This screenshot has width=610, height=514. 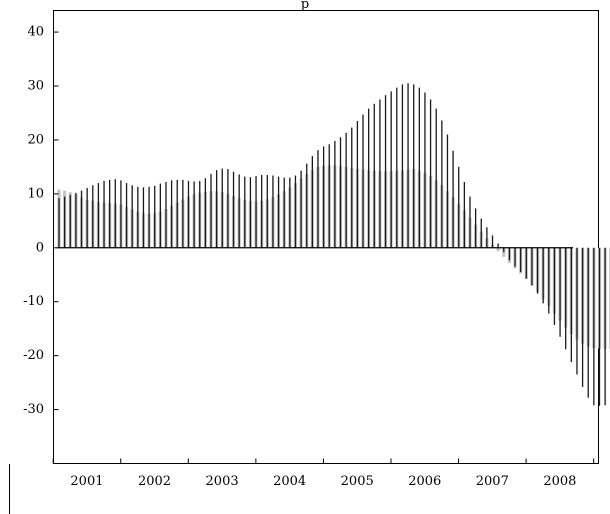 What do you see at coordinates (33, 301) in the screenshot?
I see `y-tick-label: -10` at bounding box center [33, 301].